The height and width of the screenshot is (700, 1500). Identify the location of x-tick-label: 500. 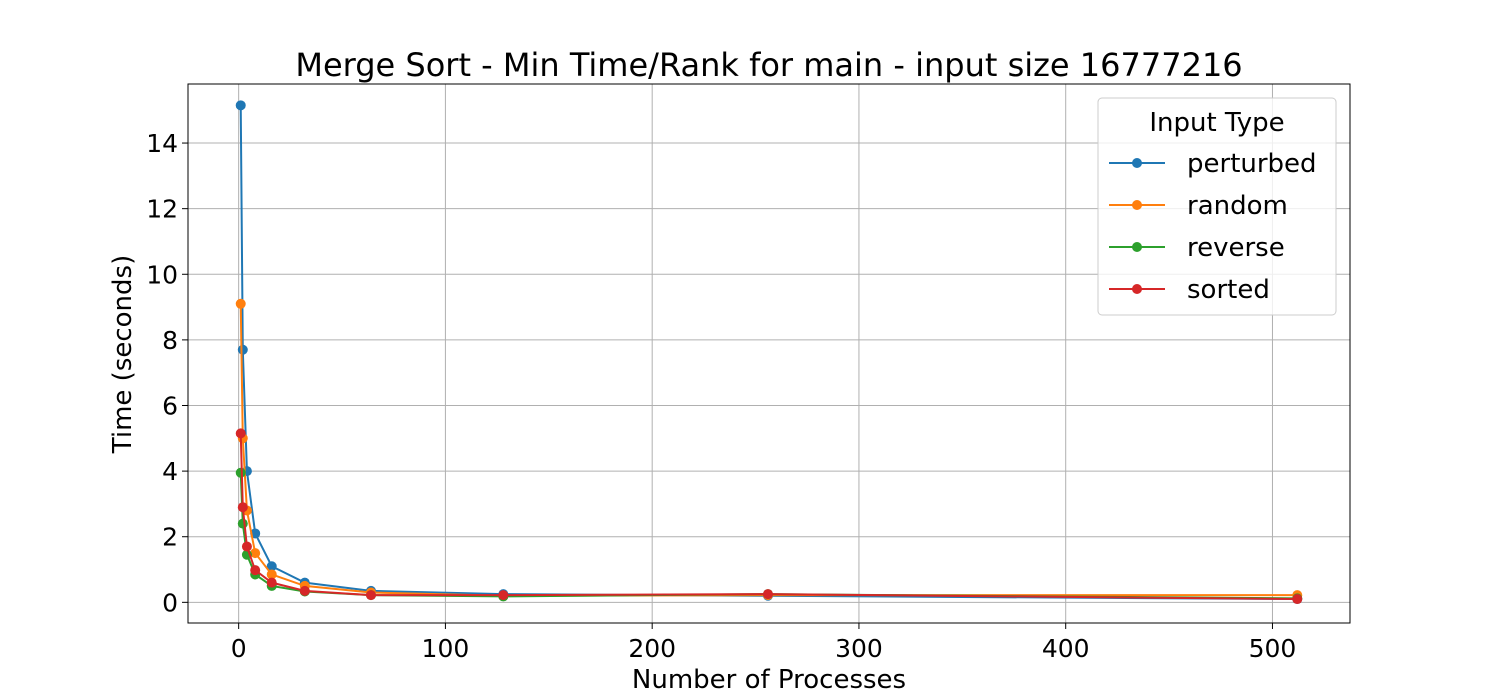
(1273, 648).